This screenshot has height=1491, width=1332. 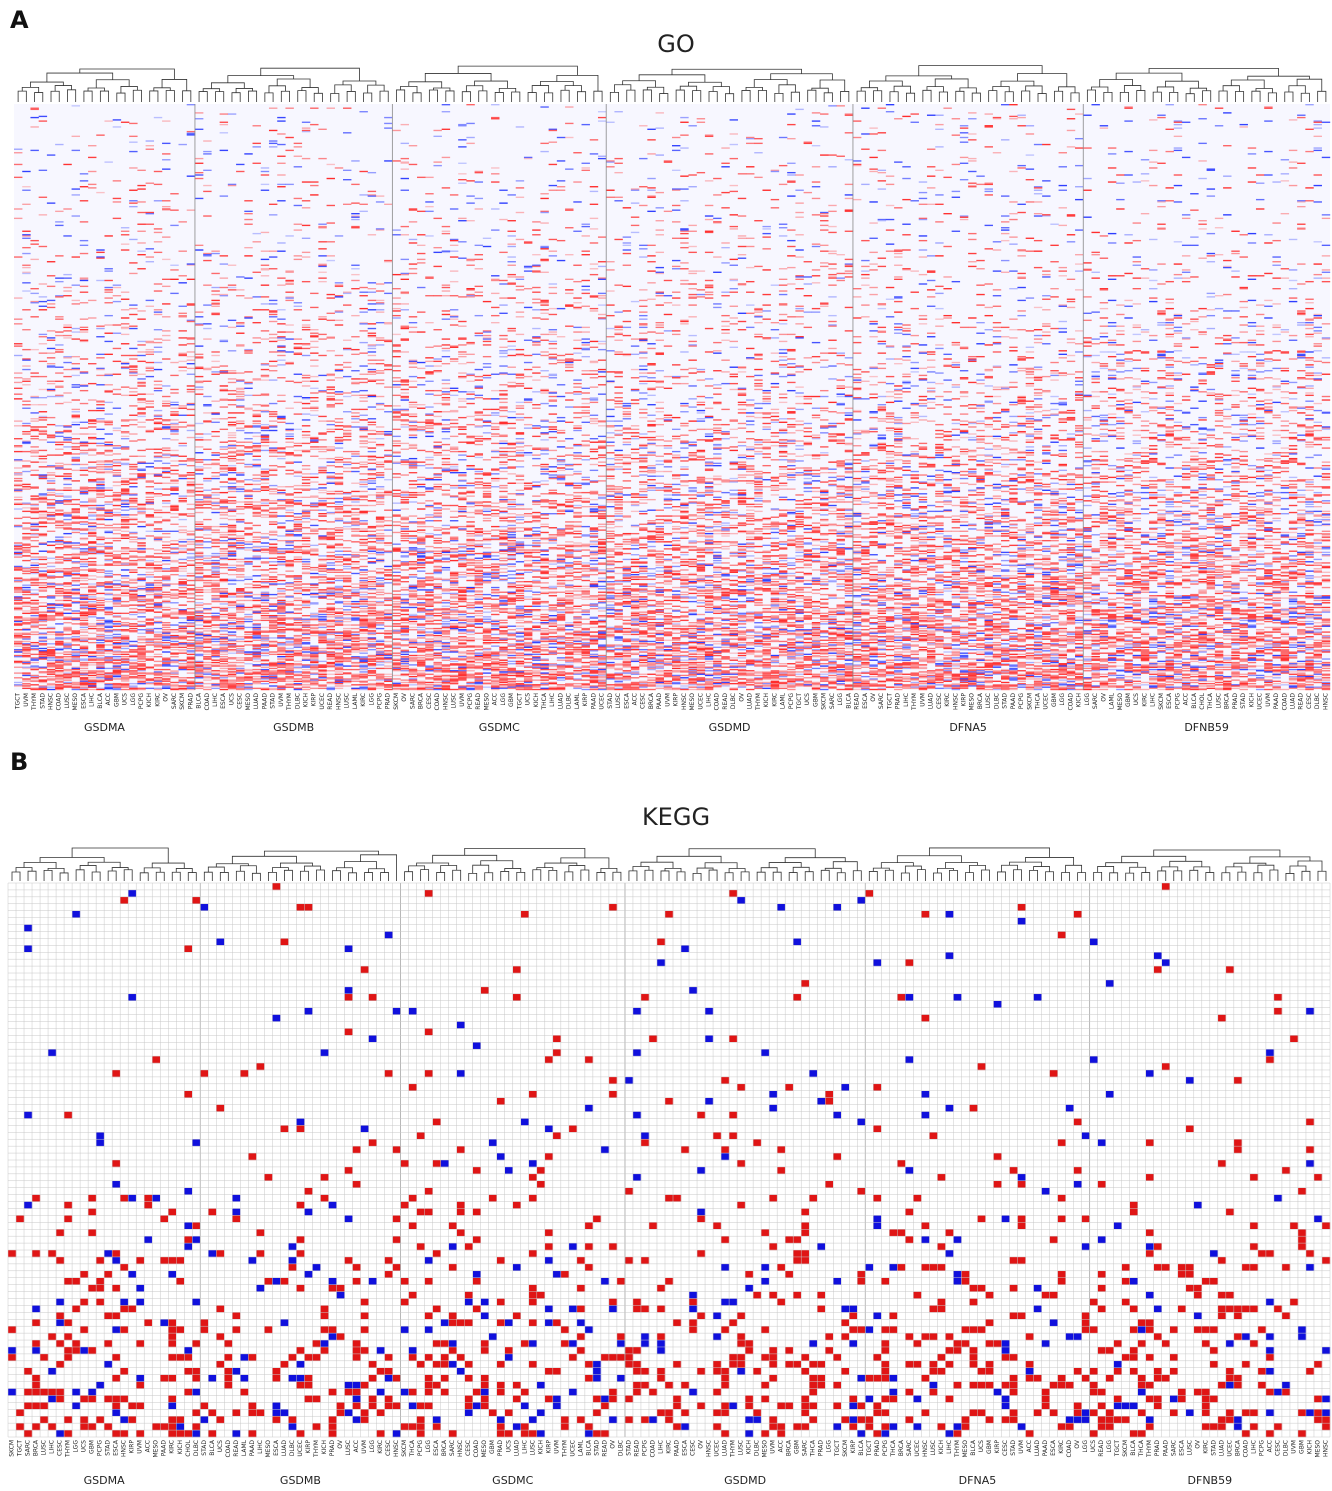 I want to click on panel-a-title: GO, so click(x=676, y=44).